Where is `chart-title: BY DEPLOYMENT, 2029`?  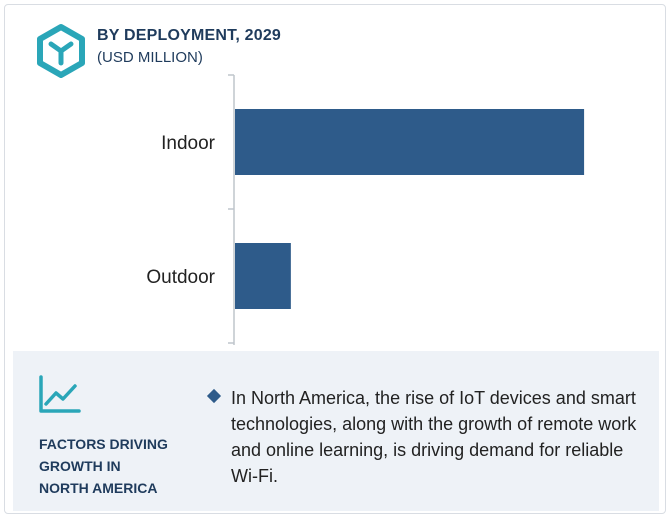
chart-title: BY DEPLOYMENT, 2029 is located at coordinates (189, 35).